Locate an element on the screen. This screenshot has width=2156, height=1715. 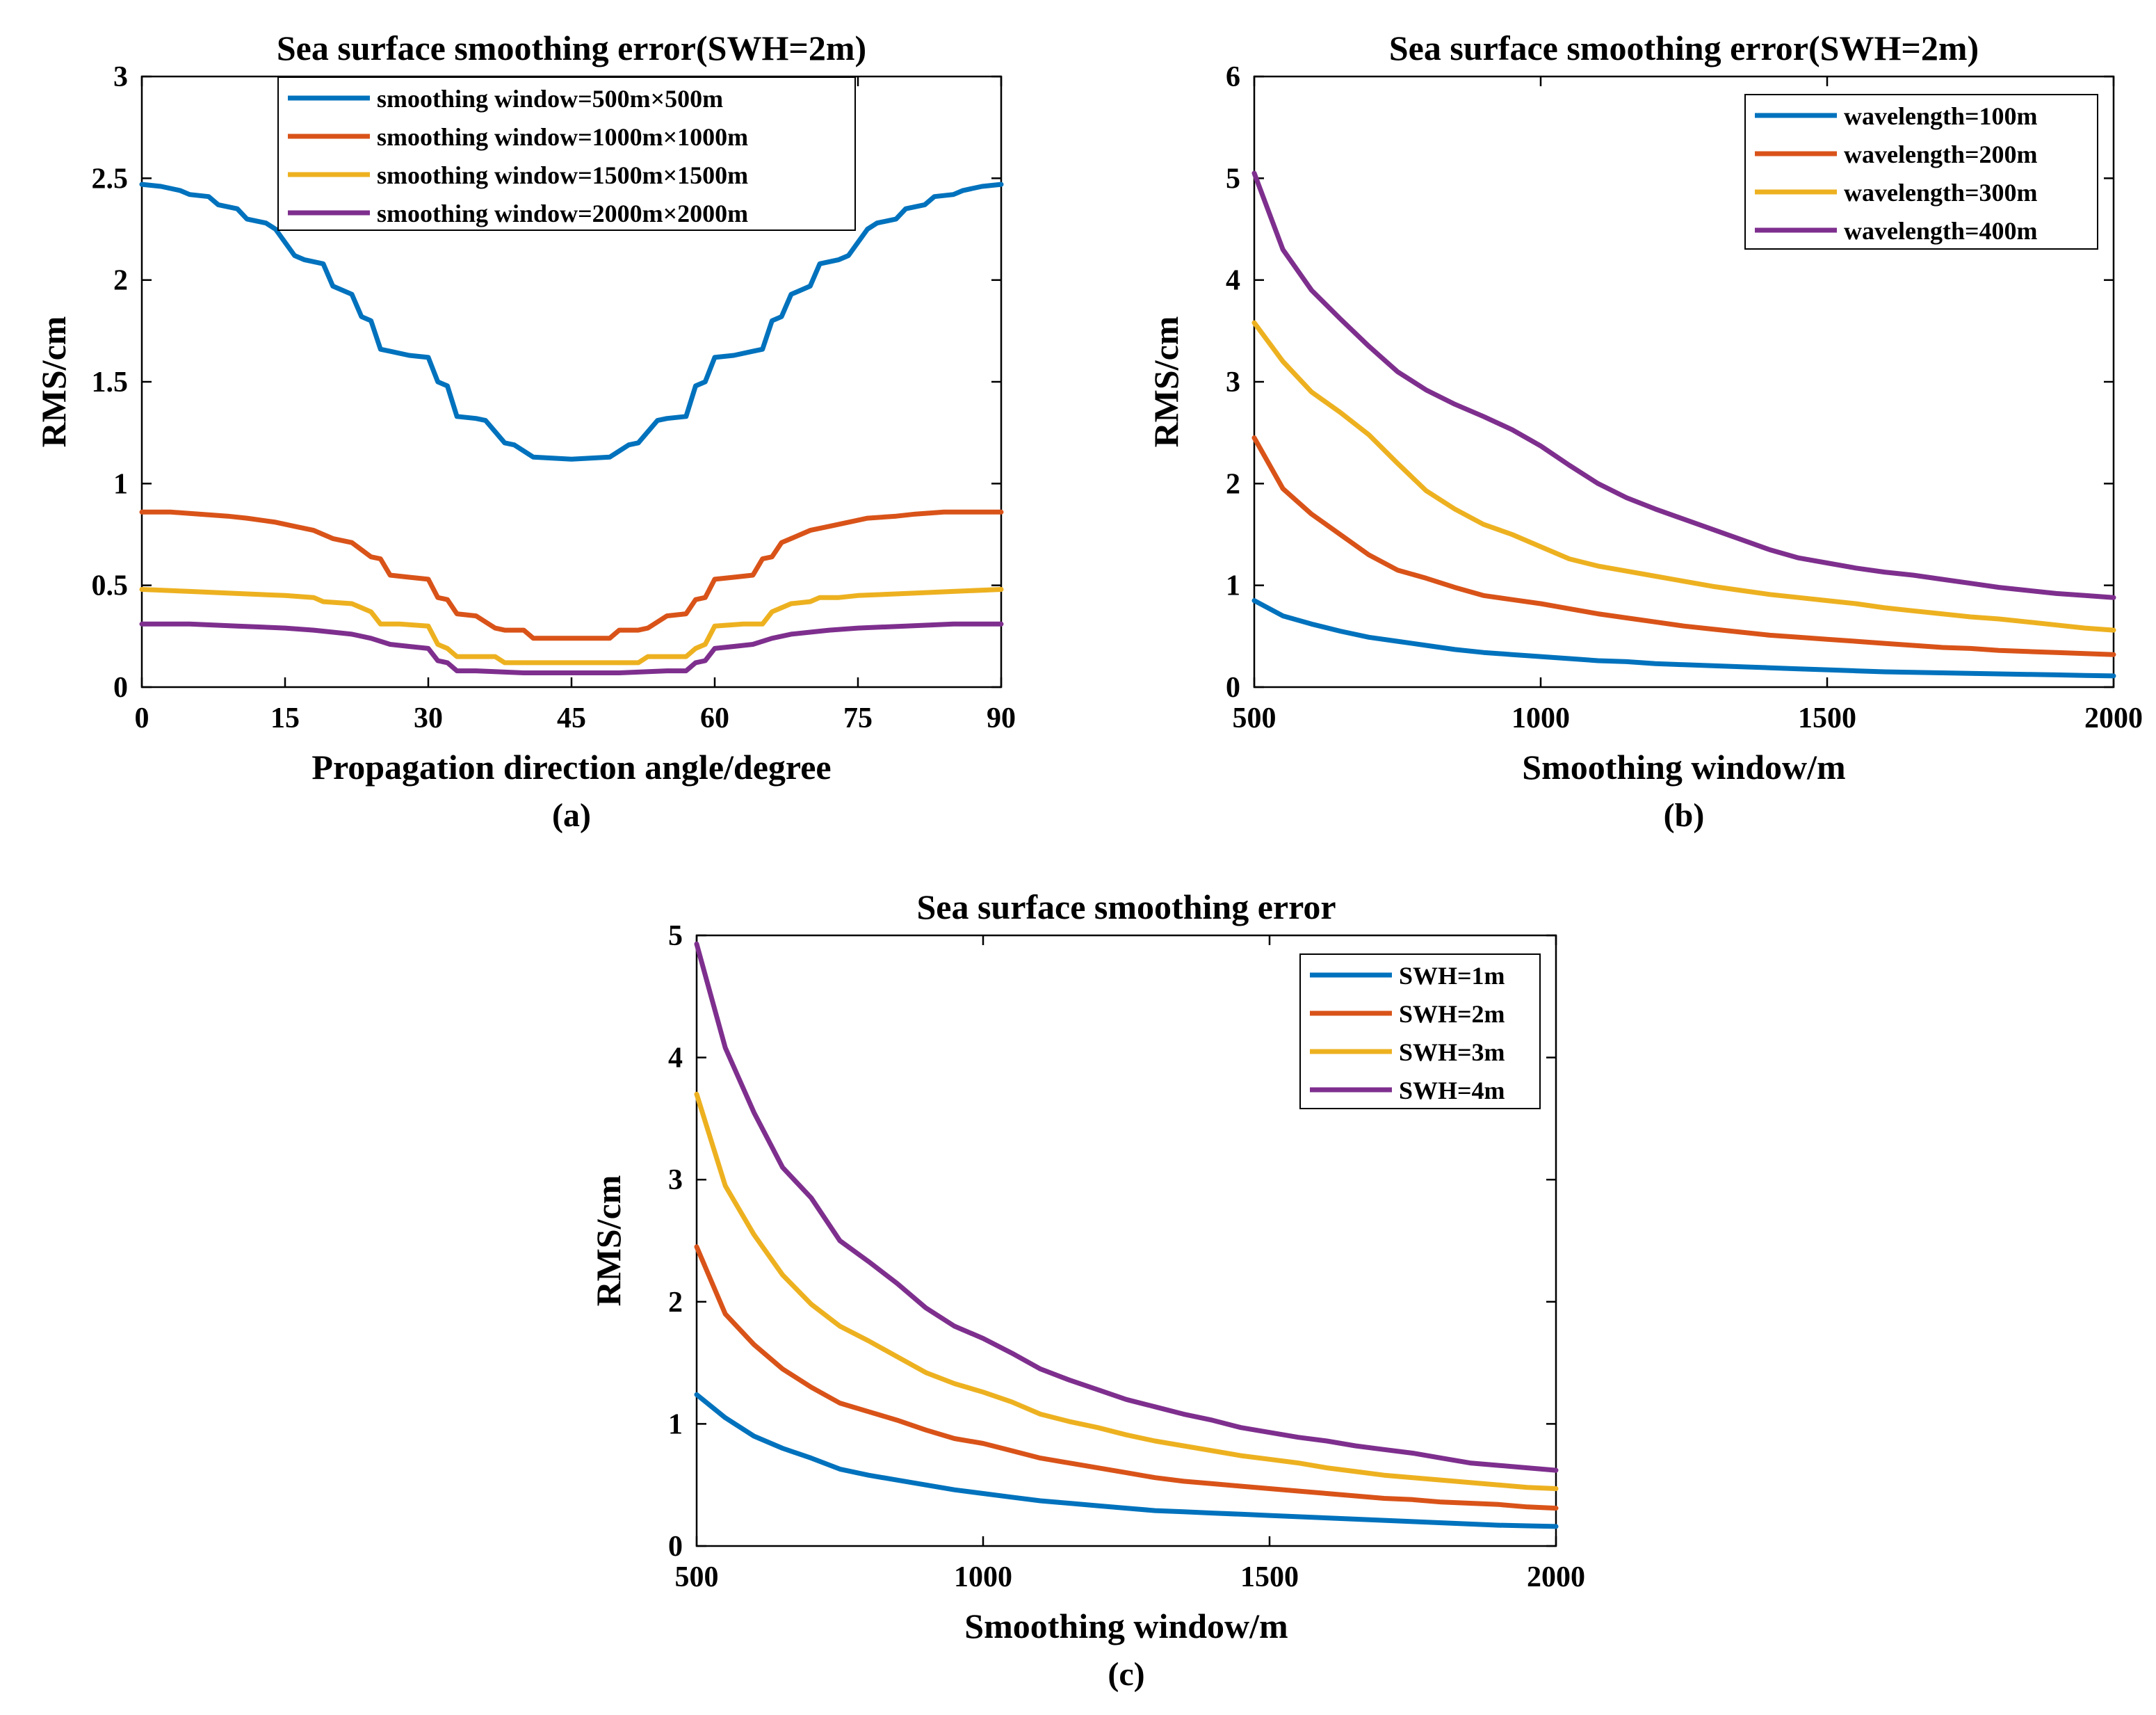
y-tick-label: 0.5 is located at coordinates (110, 586).